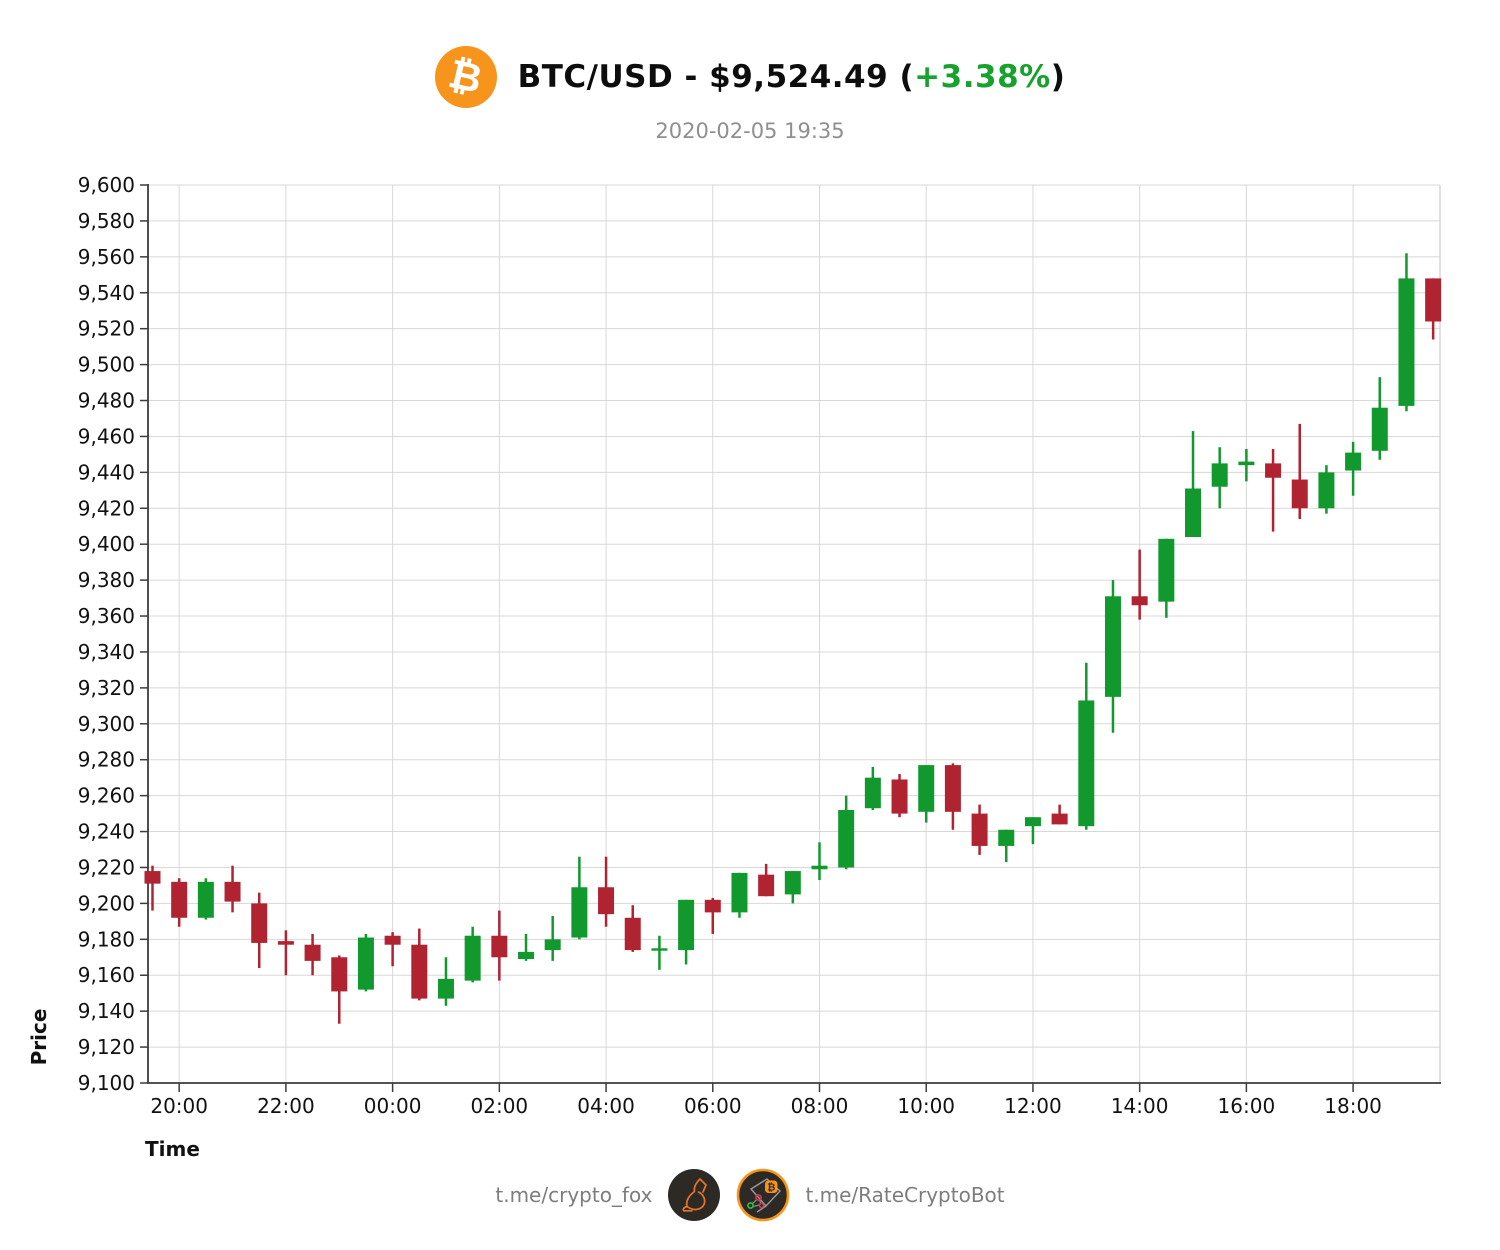 This screenshot has width=1500, height=1250. Describe the element at coordinates (106, 867) in the screenshot. I see `y-tick-label: 9,220` at that location.